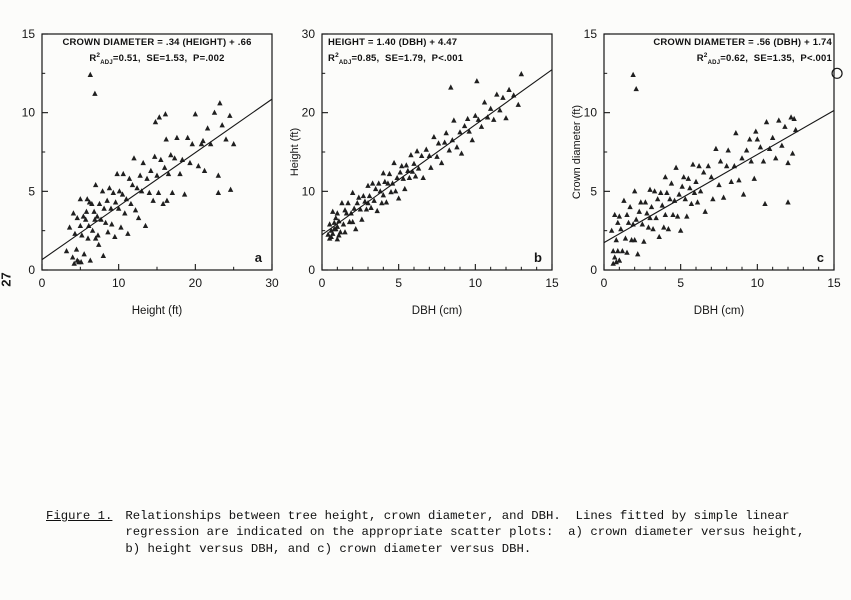 Image resolution: width=851 pixels, height=600 pixels. Describe the element at coordinates (834, 283) in the screenshot. I see `x-tick-label: 15` at that location.